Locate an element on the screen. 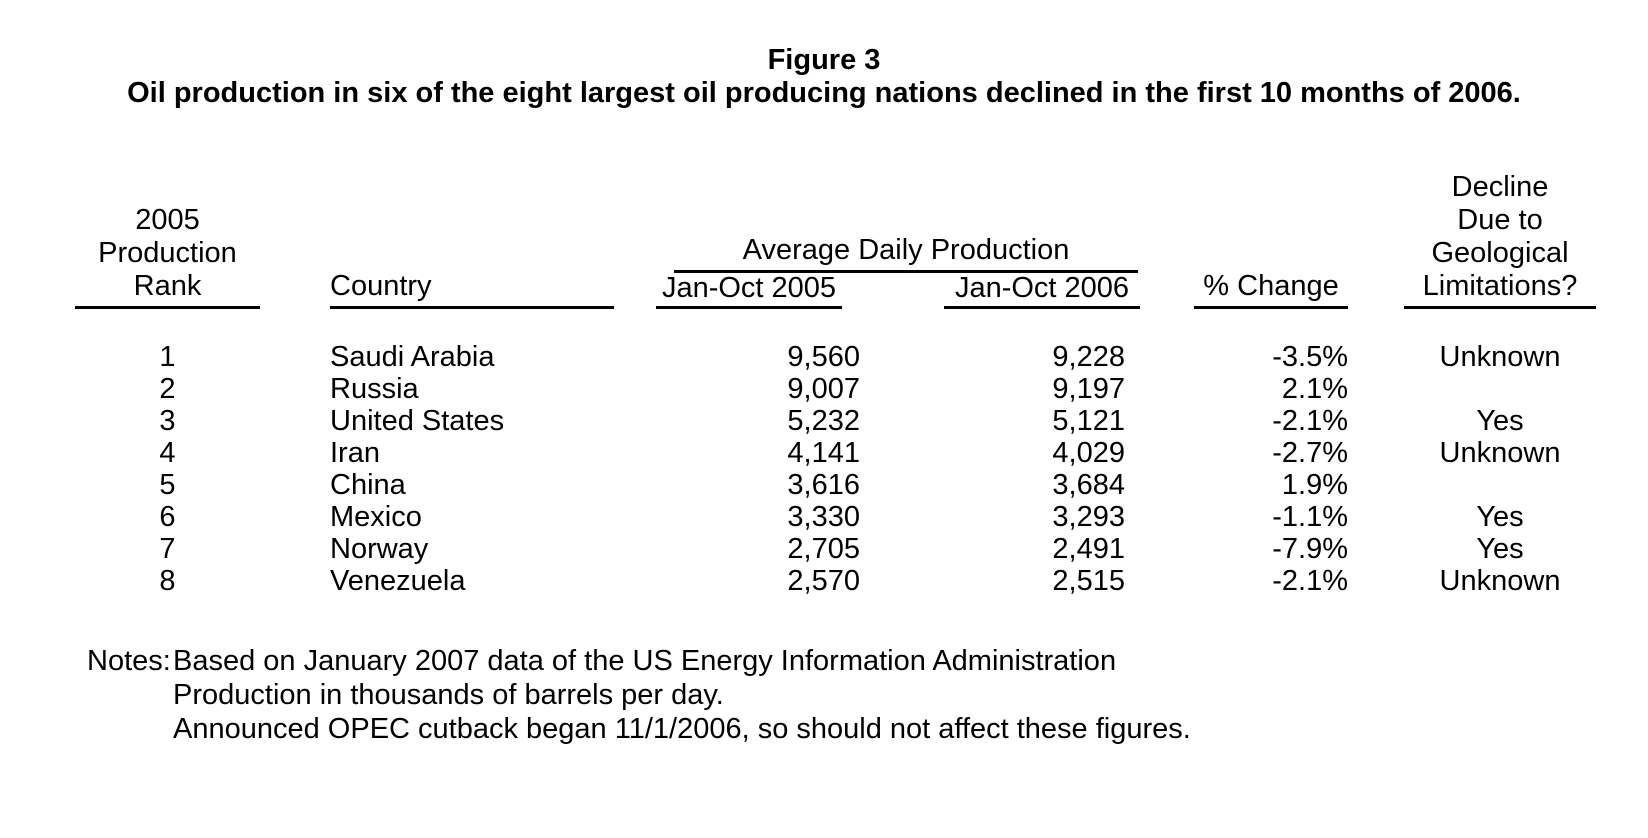 This screenshot has width=1648, height=838. percent-change-cell: -2.7% is located at coordinates (1310, 453).